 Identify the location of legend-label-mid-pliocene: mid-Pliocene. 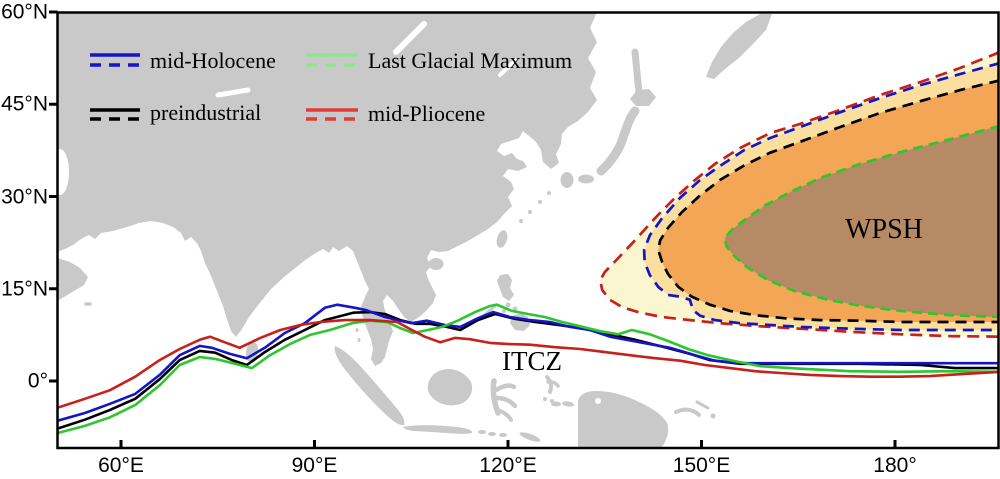
(427, 113).